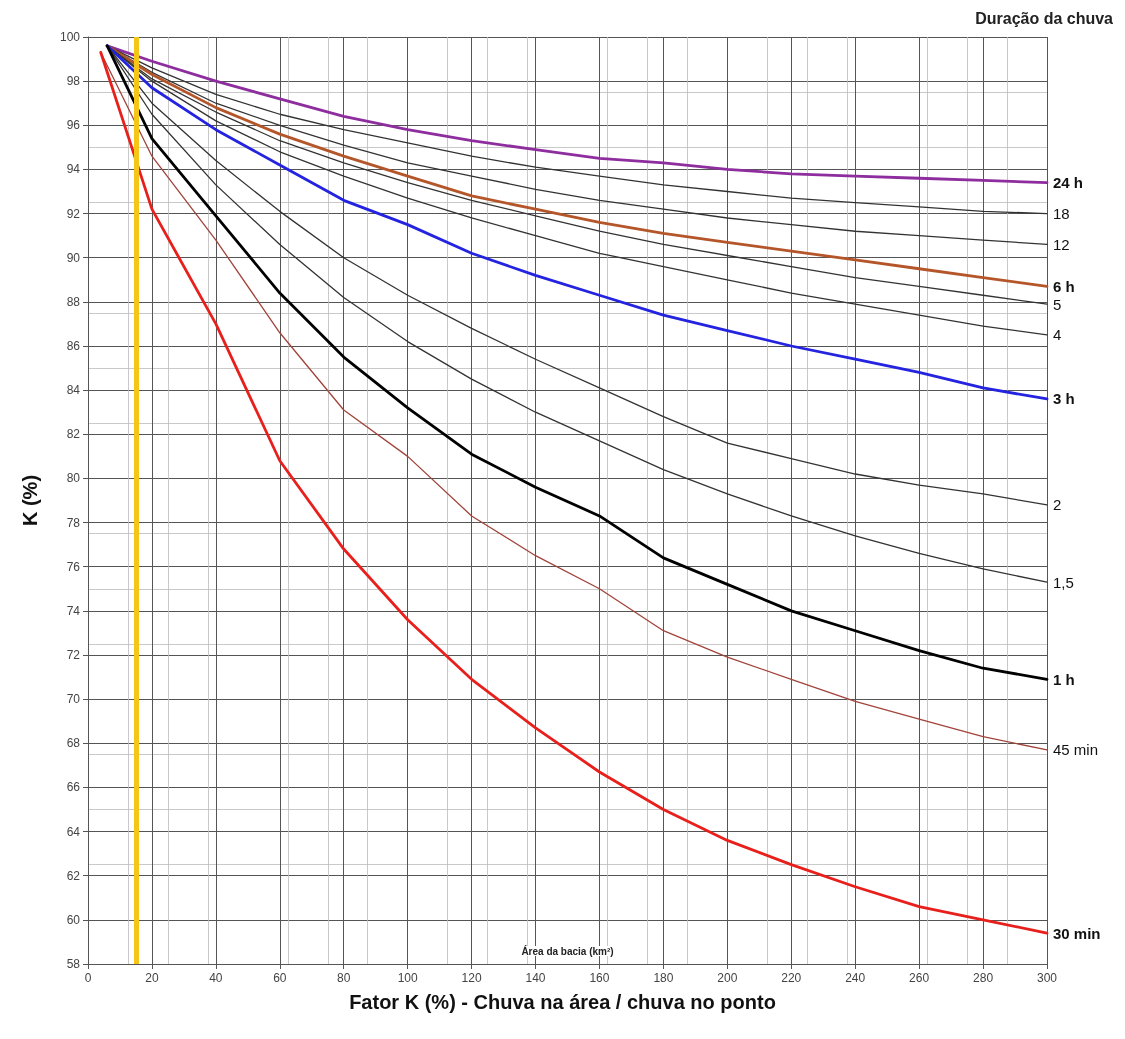 The width and height of the screenshot is (1125, 1039). I want to click on x-tick-label: 120, so click(471, 978).